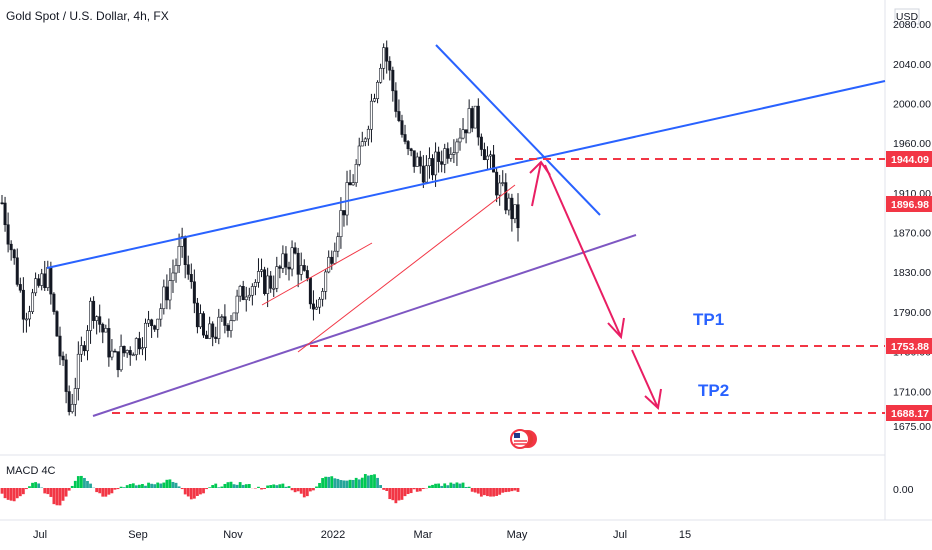  I want to click on minor-channel-upper, so click(317, 274).